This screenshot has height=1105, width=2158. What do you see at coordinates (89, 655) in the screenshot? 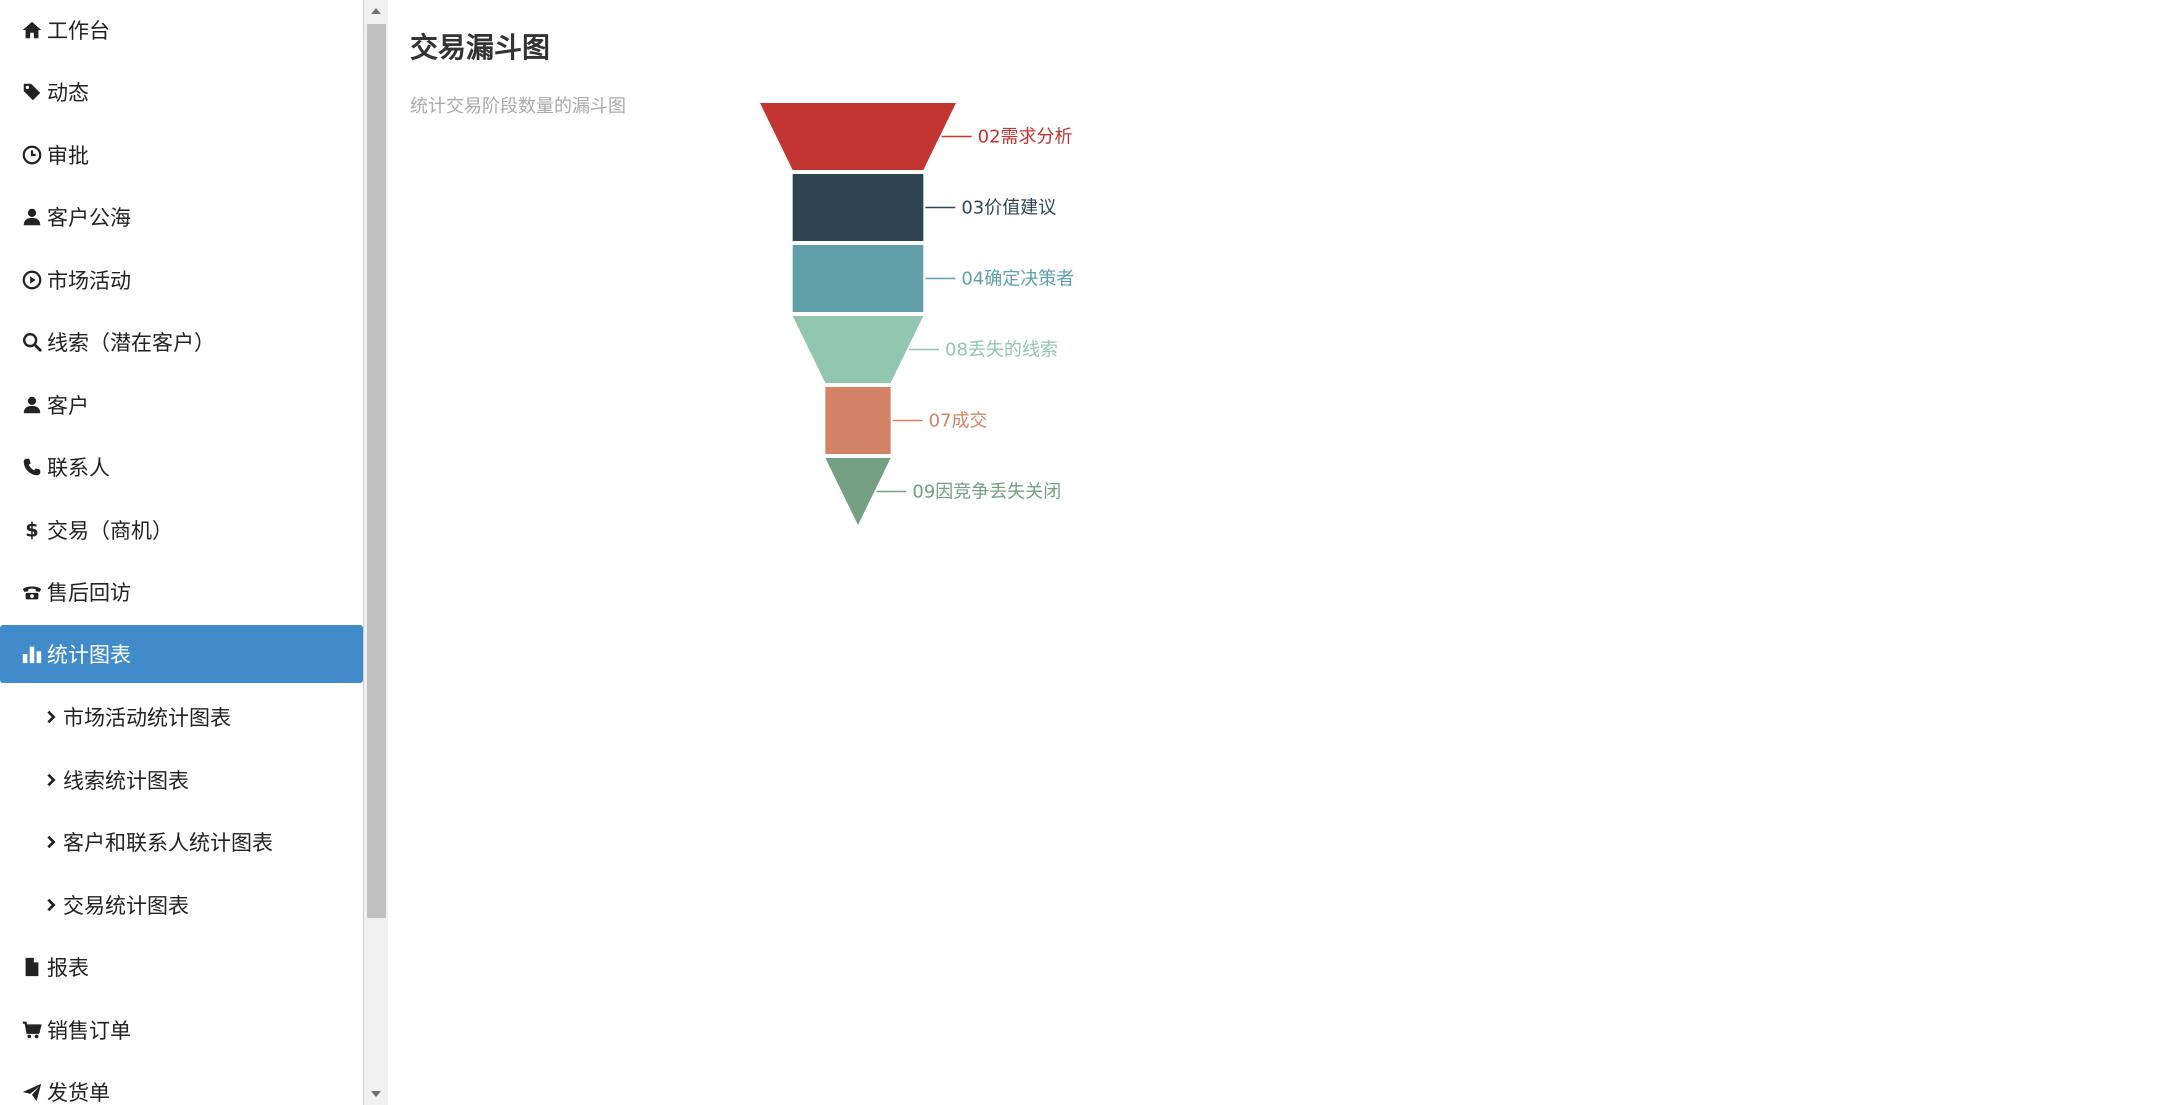
I see `sidebar-item-label: 统计图表` at bounding box center [89, 655].